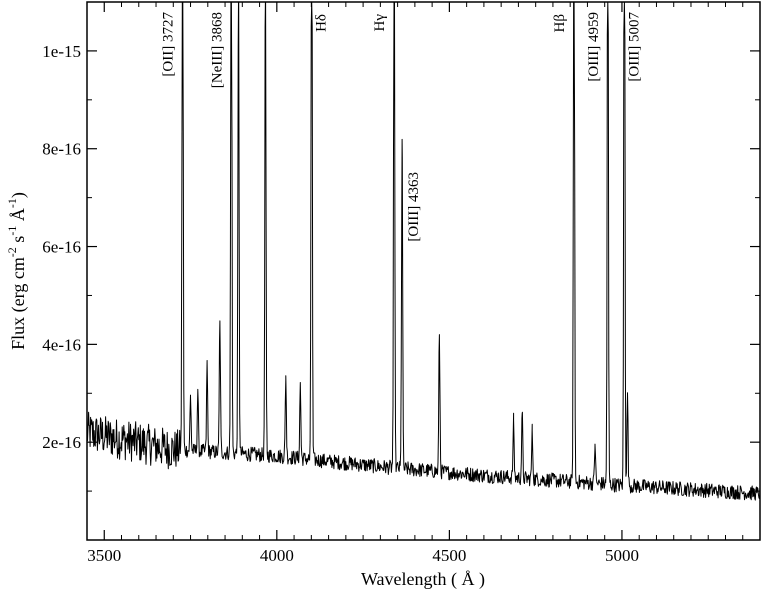 The width and height of the screenshot is (762, 592). I want to click on x-tick-label: 4500, so click(449, 555).